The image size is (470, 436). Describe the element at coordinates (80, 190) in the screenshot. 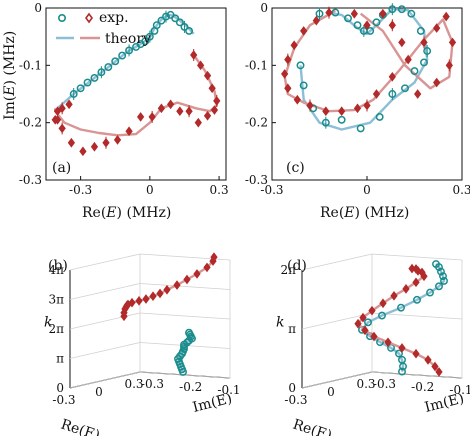

I see `x-tick-label: -0.3` at that location.